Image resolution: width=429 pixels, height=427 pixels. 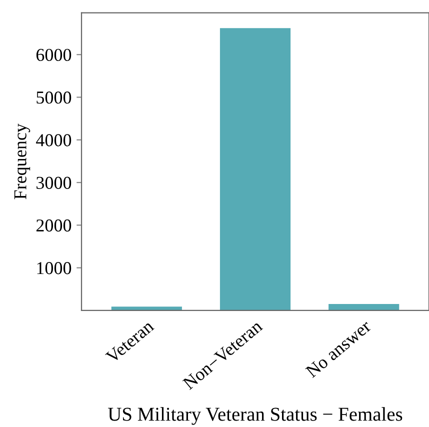 What do you see at coordinates (54, 140) in the screenshot?
I see `y-tick-label: 4000` at bounding box center [54, 140].